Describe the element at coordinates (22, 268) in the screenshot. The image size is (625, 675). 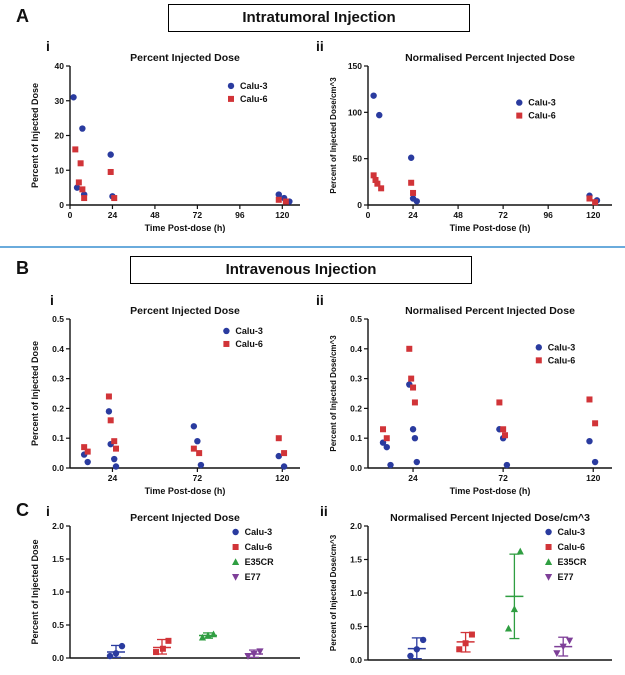
I see `panel-b-letter: B` at that location.